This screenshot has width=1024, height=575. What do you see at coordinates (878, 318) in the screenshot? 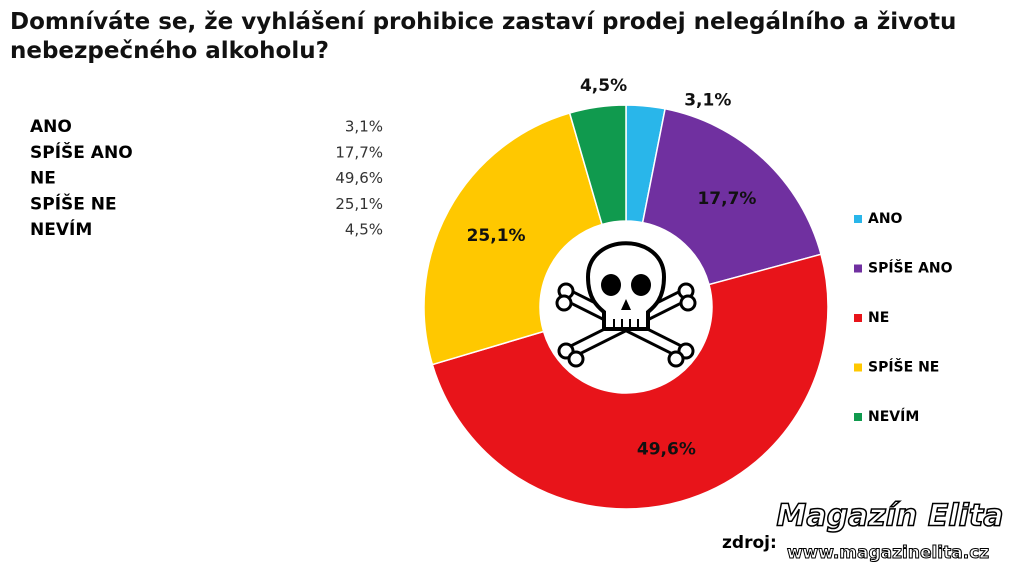
I see `legend-label: NE` at bounding box center [878, 318].